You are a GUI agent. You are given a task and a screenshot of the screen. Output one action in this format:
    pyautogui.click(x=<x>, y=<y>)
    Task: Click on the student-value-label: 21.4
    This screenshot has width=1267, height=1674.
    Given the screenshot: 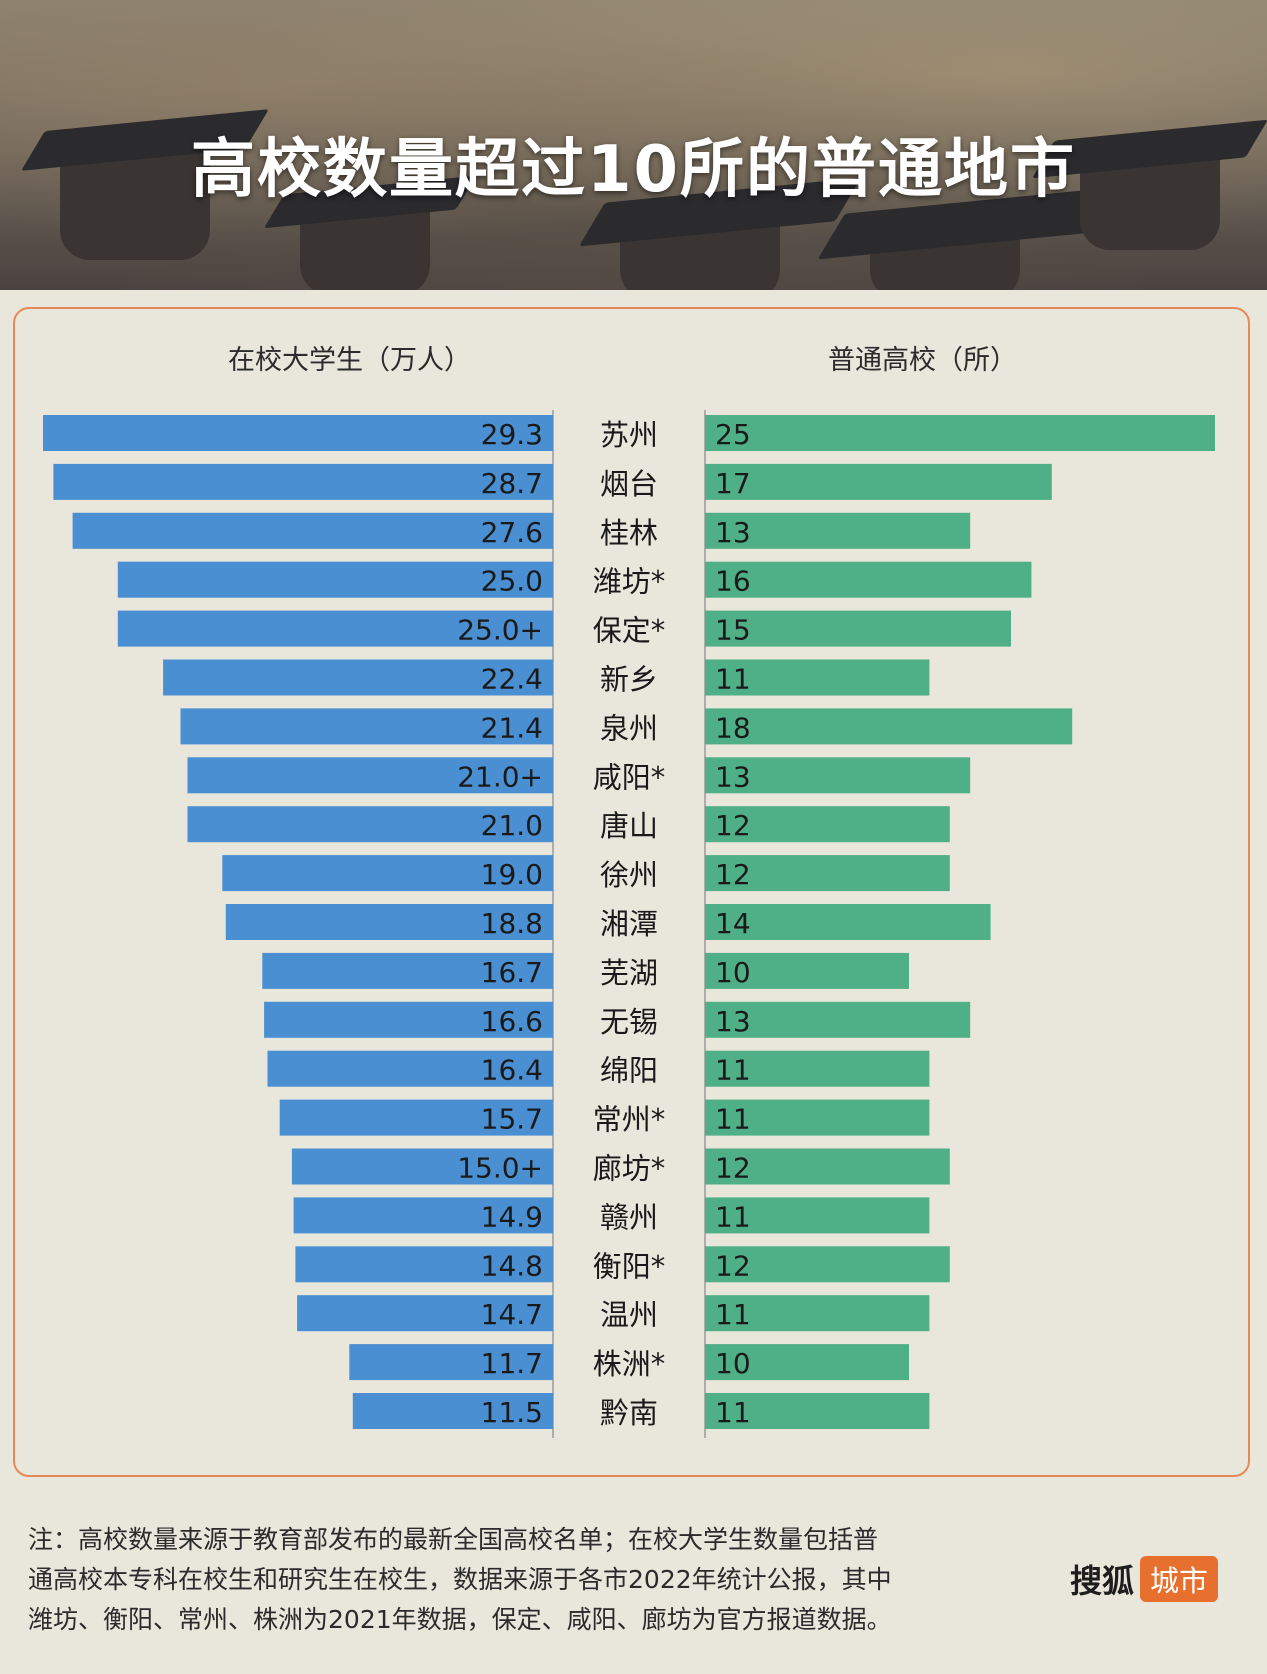 What is the action you would take?
    pyautogui.click(x=512, y=727)
    